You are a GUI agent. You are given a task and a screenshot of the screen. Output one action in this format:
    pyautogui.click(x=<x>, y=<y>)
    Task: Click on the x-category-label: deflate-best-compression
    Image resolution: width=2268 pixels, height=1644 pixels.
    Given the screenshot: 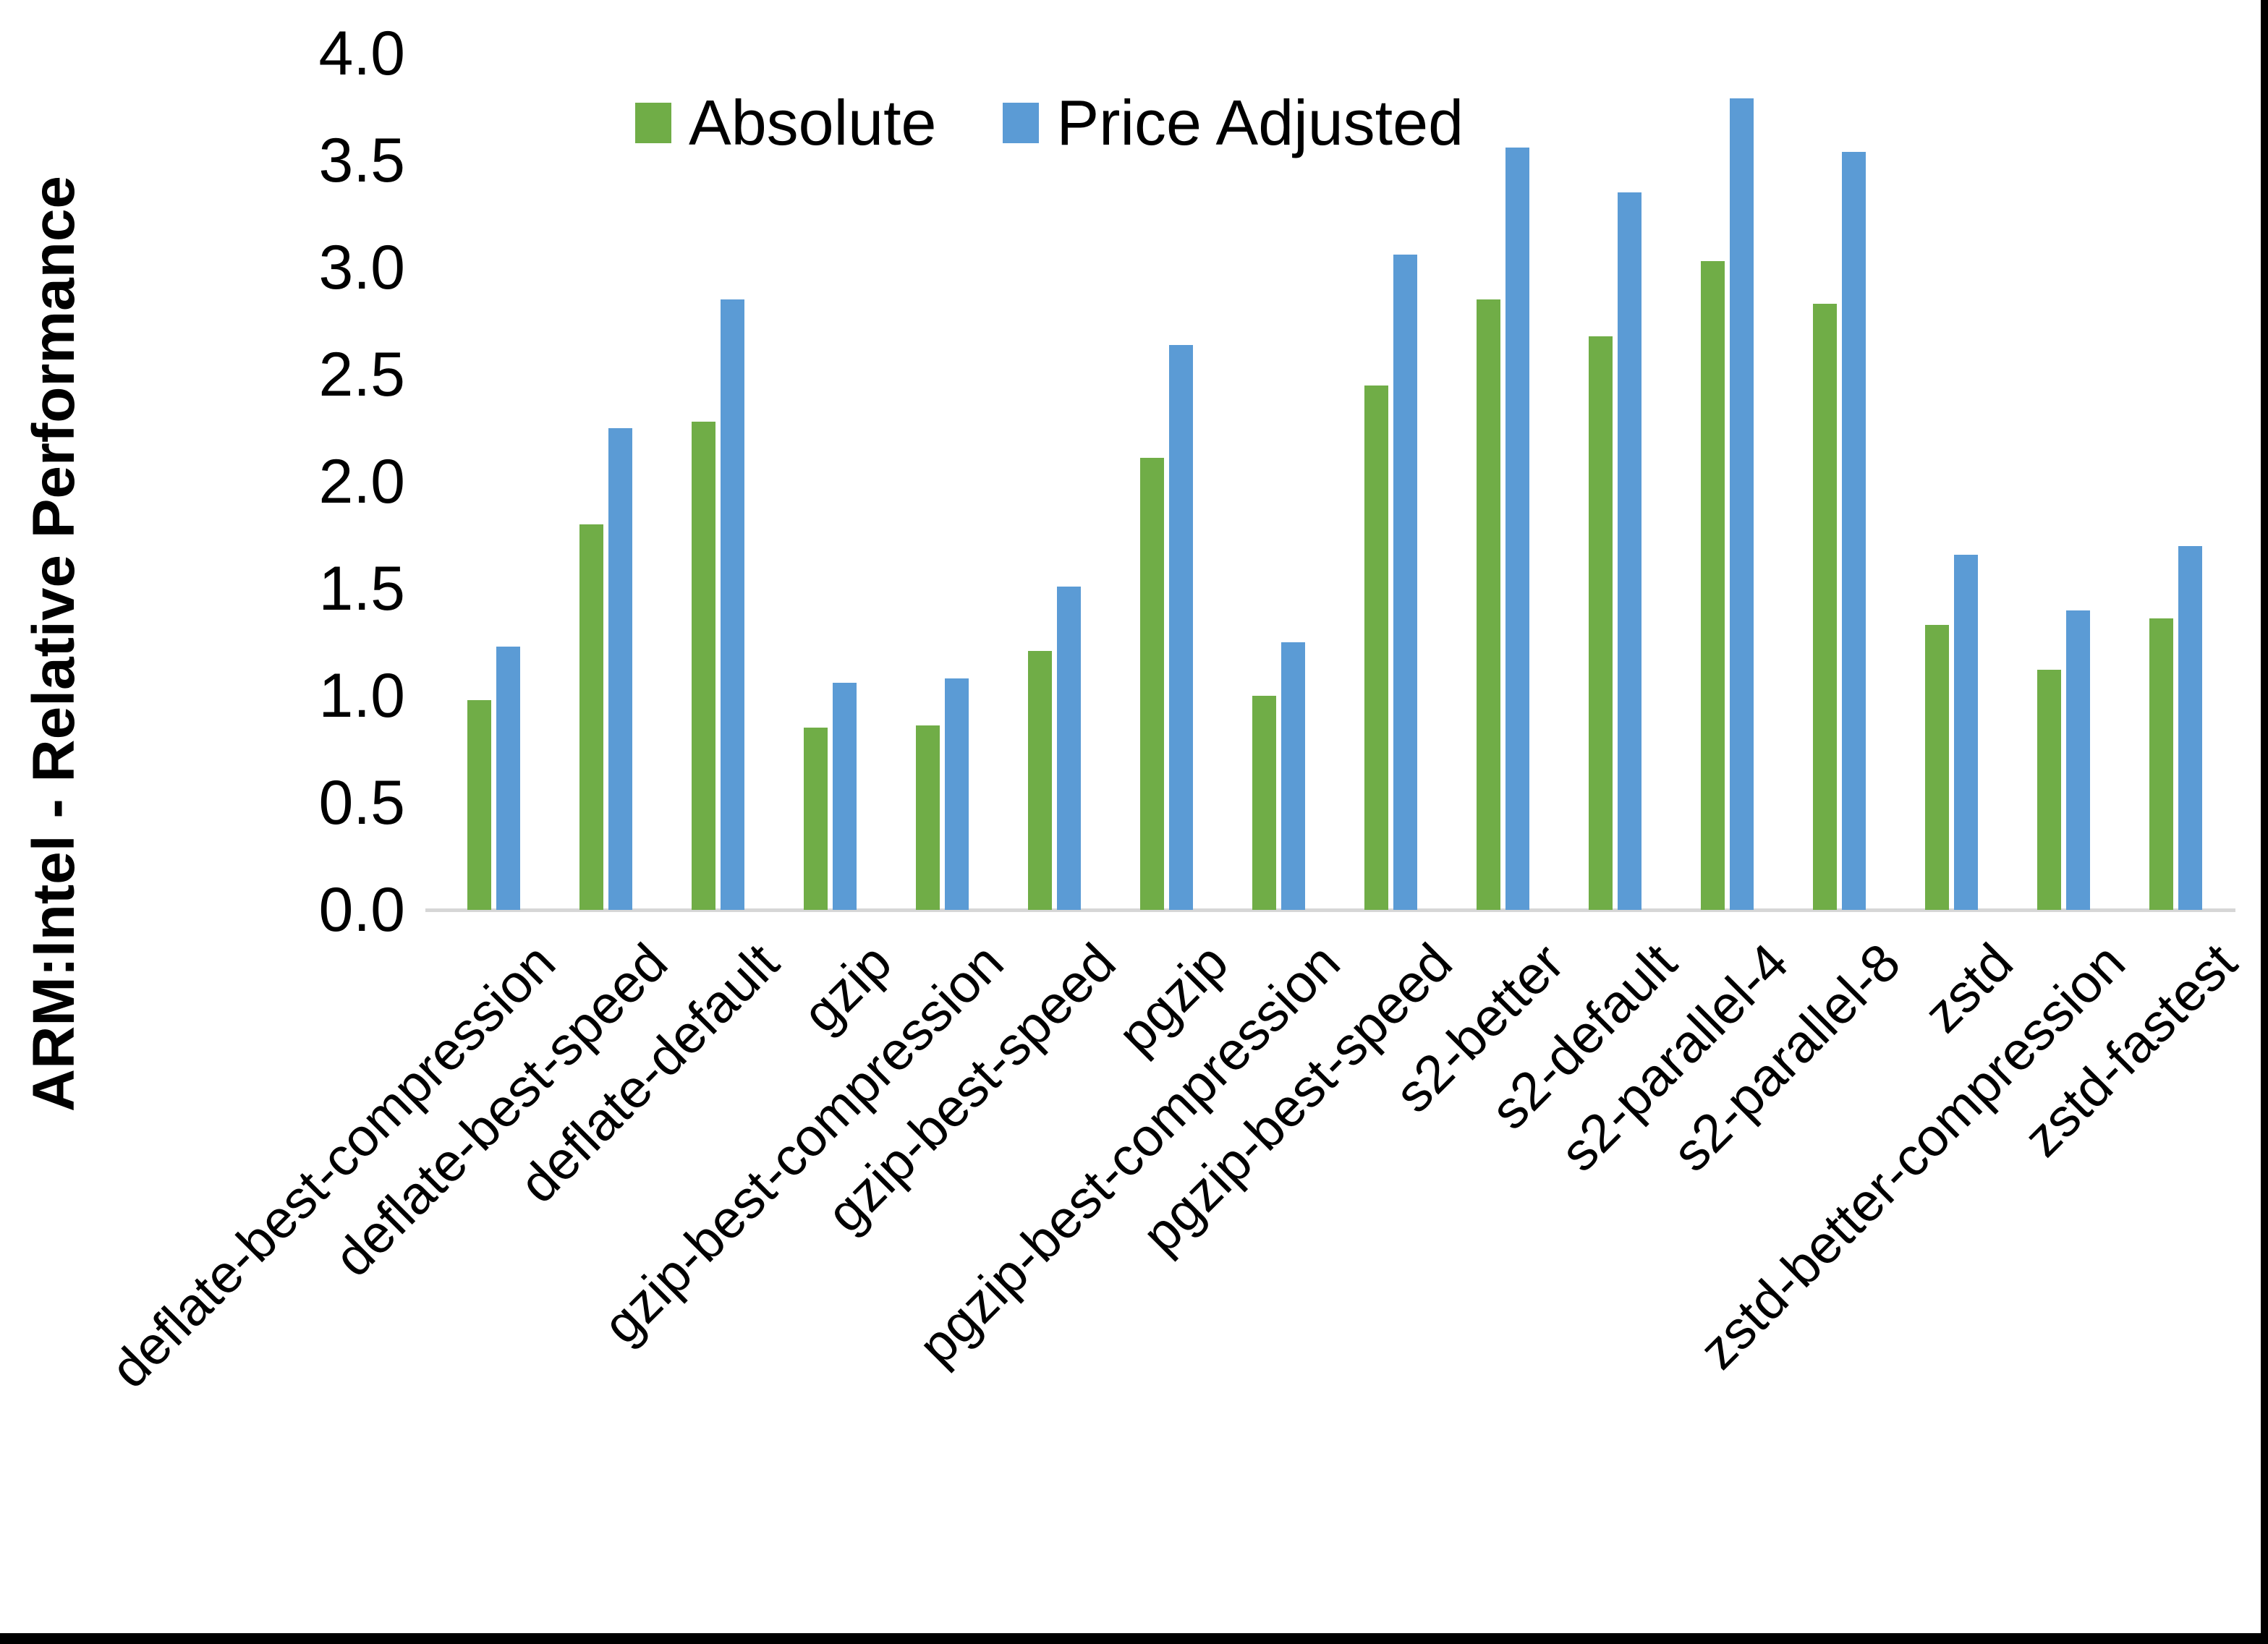 What is the action you would take?
    pyautogui.click(x=332, y=1166)
    